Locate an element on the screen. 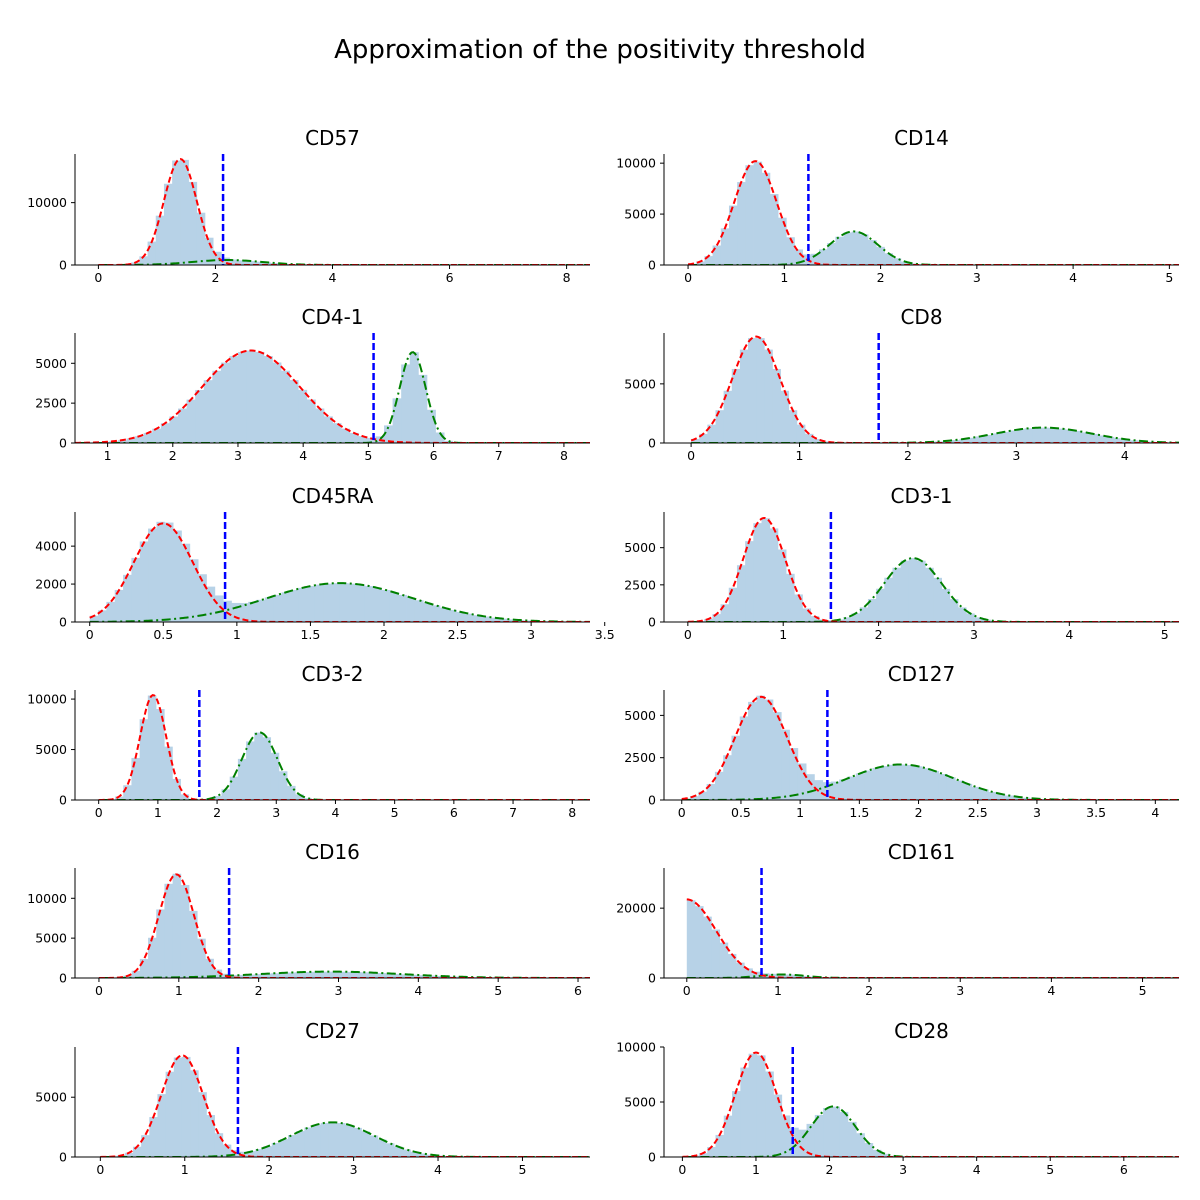 This screenshot has height=1200, width=1200. x-tick-label: 1.5 is located at coordinates (310, 634).